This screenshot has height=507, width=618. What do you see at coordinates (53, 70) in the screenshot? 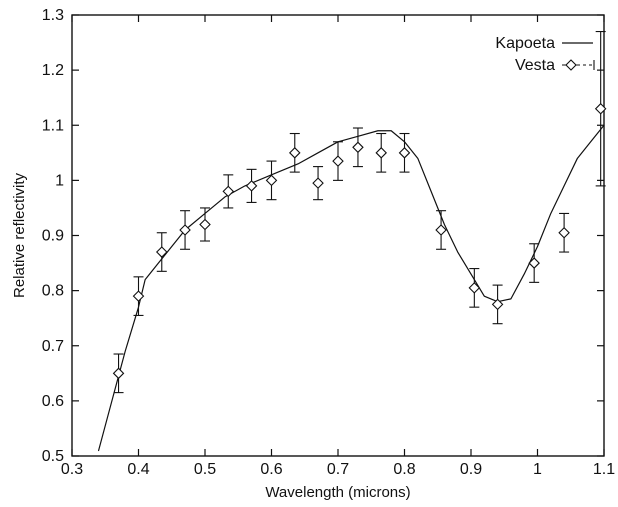
I see `y-tick-label: 1.2` at bounding box center [53, 70].